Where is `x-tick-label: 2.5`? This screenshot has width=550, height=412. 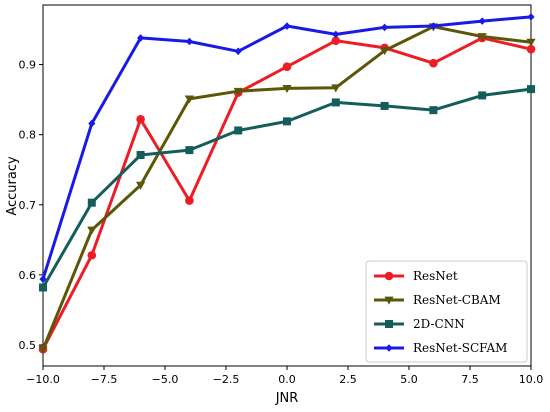
x-tick-label: 2.5 is located at coordinates (348, 379).